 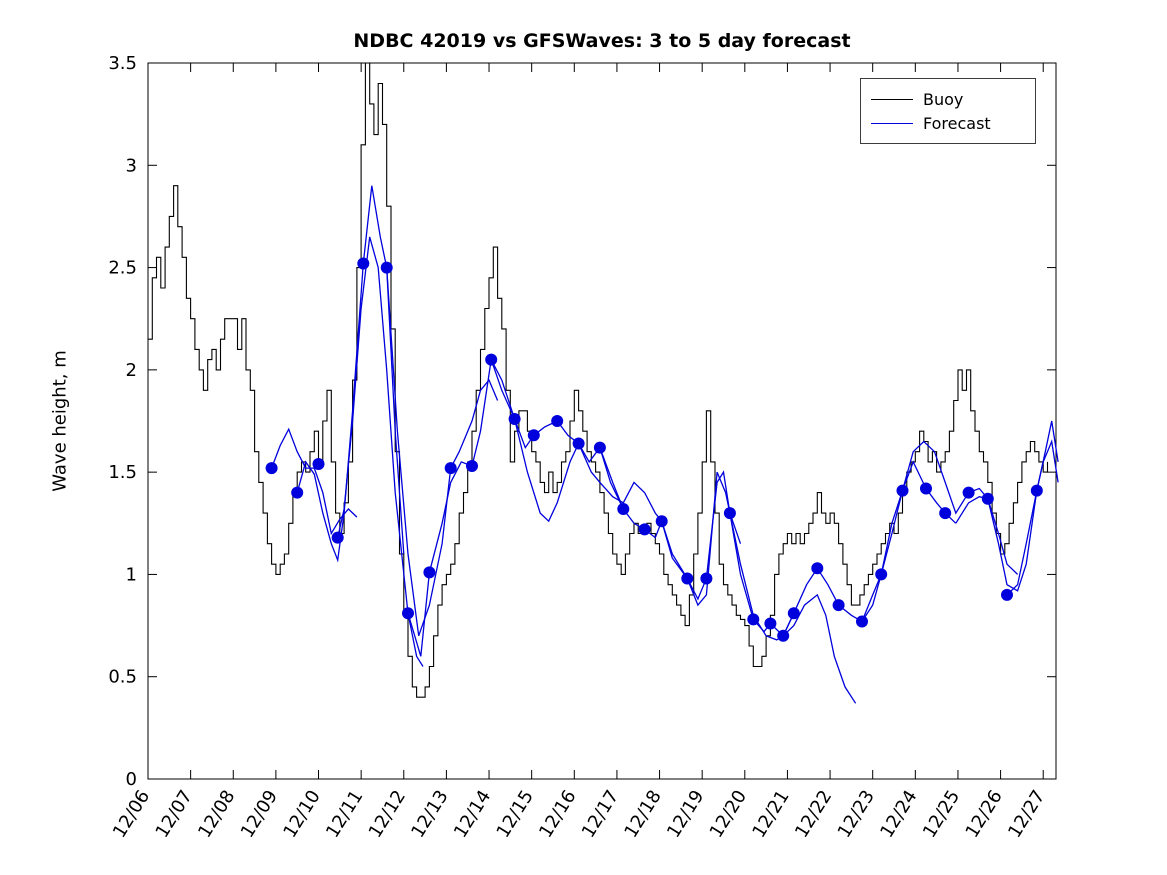 I want to click on x-tick-label: 12/23, so click(x=856, y=814).